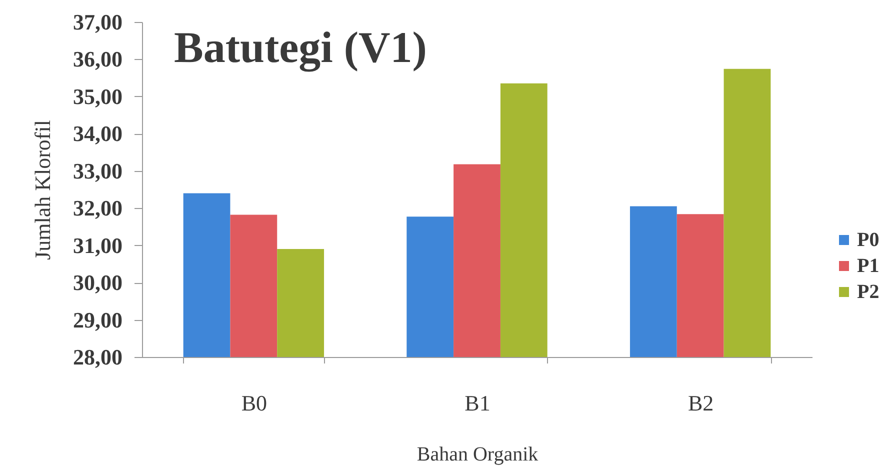  Describe the element at coordinates (97, 245) in the screenshot. I see `y-tick-label: 31,00` at that location.